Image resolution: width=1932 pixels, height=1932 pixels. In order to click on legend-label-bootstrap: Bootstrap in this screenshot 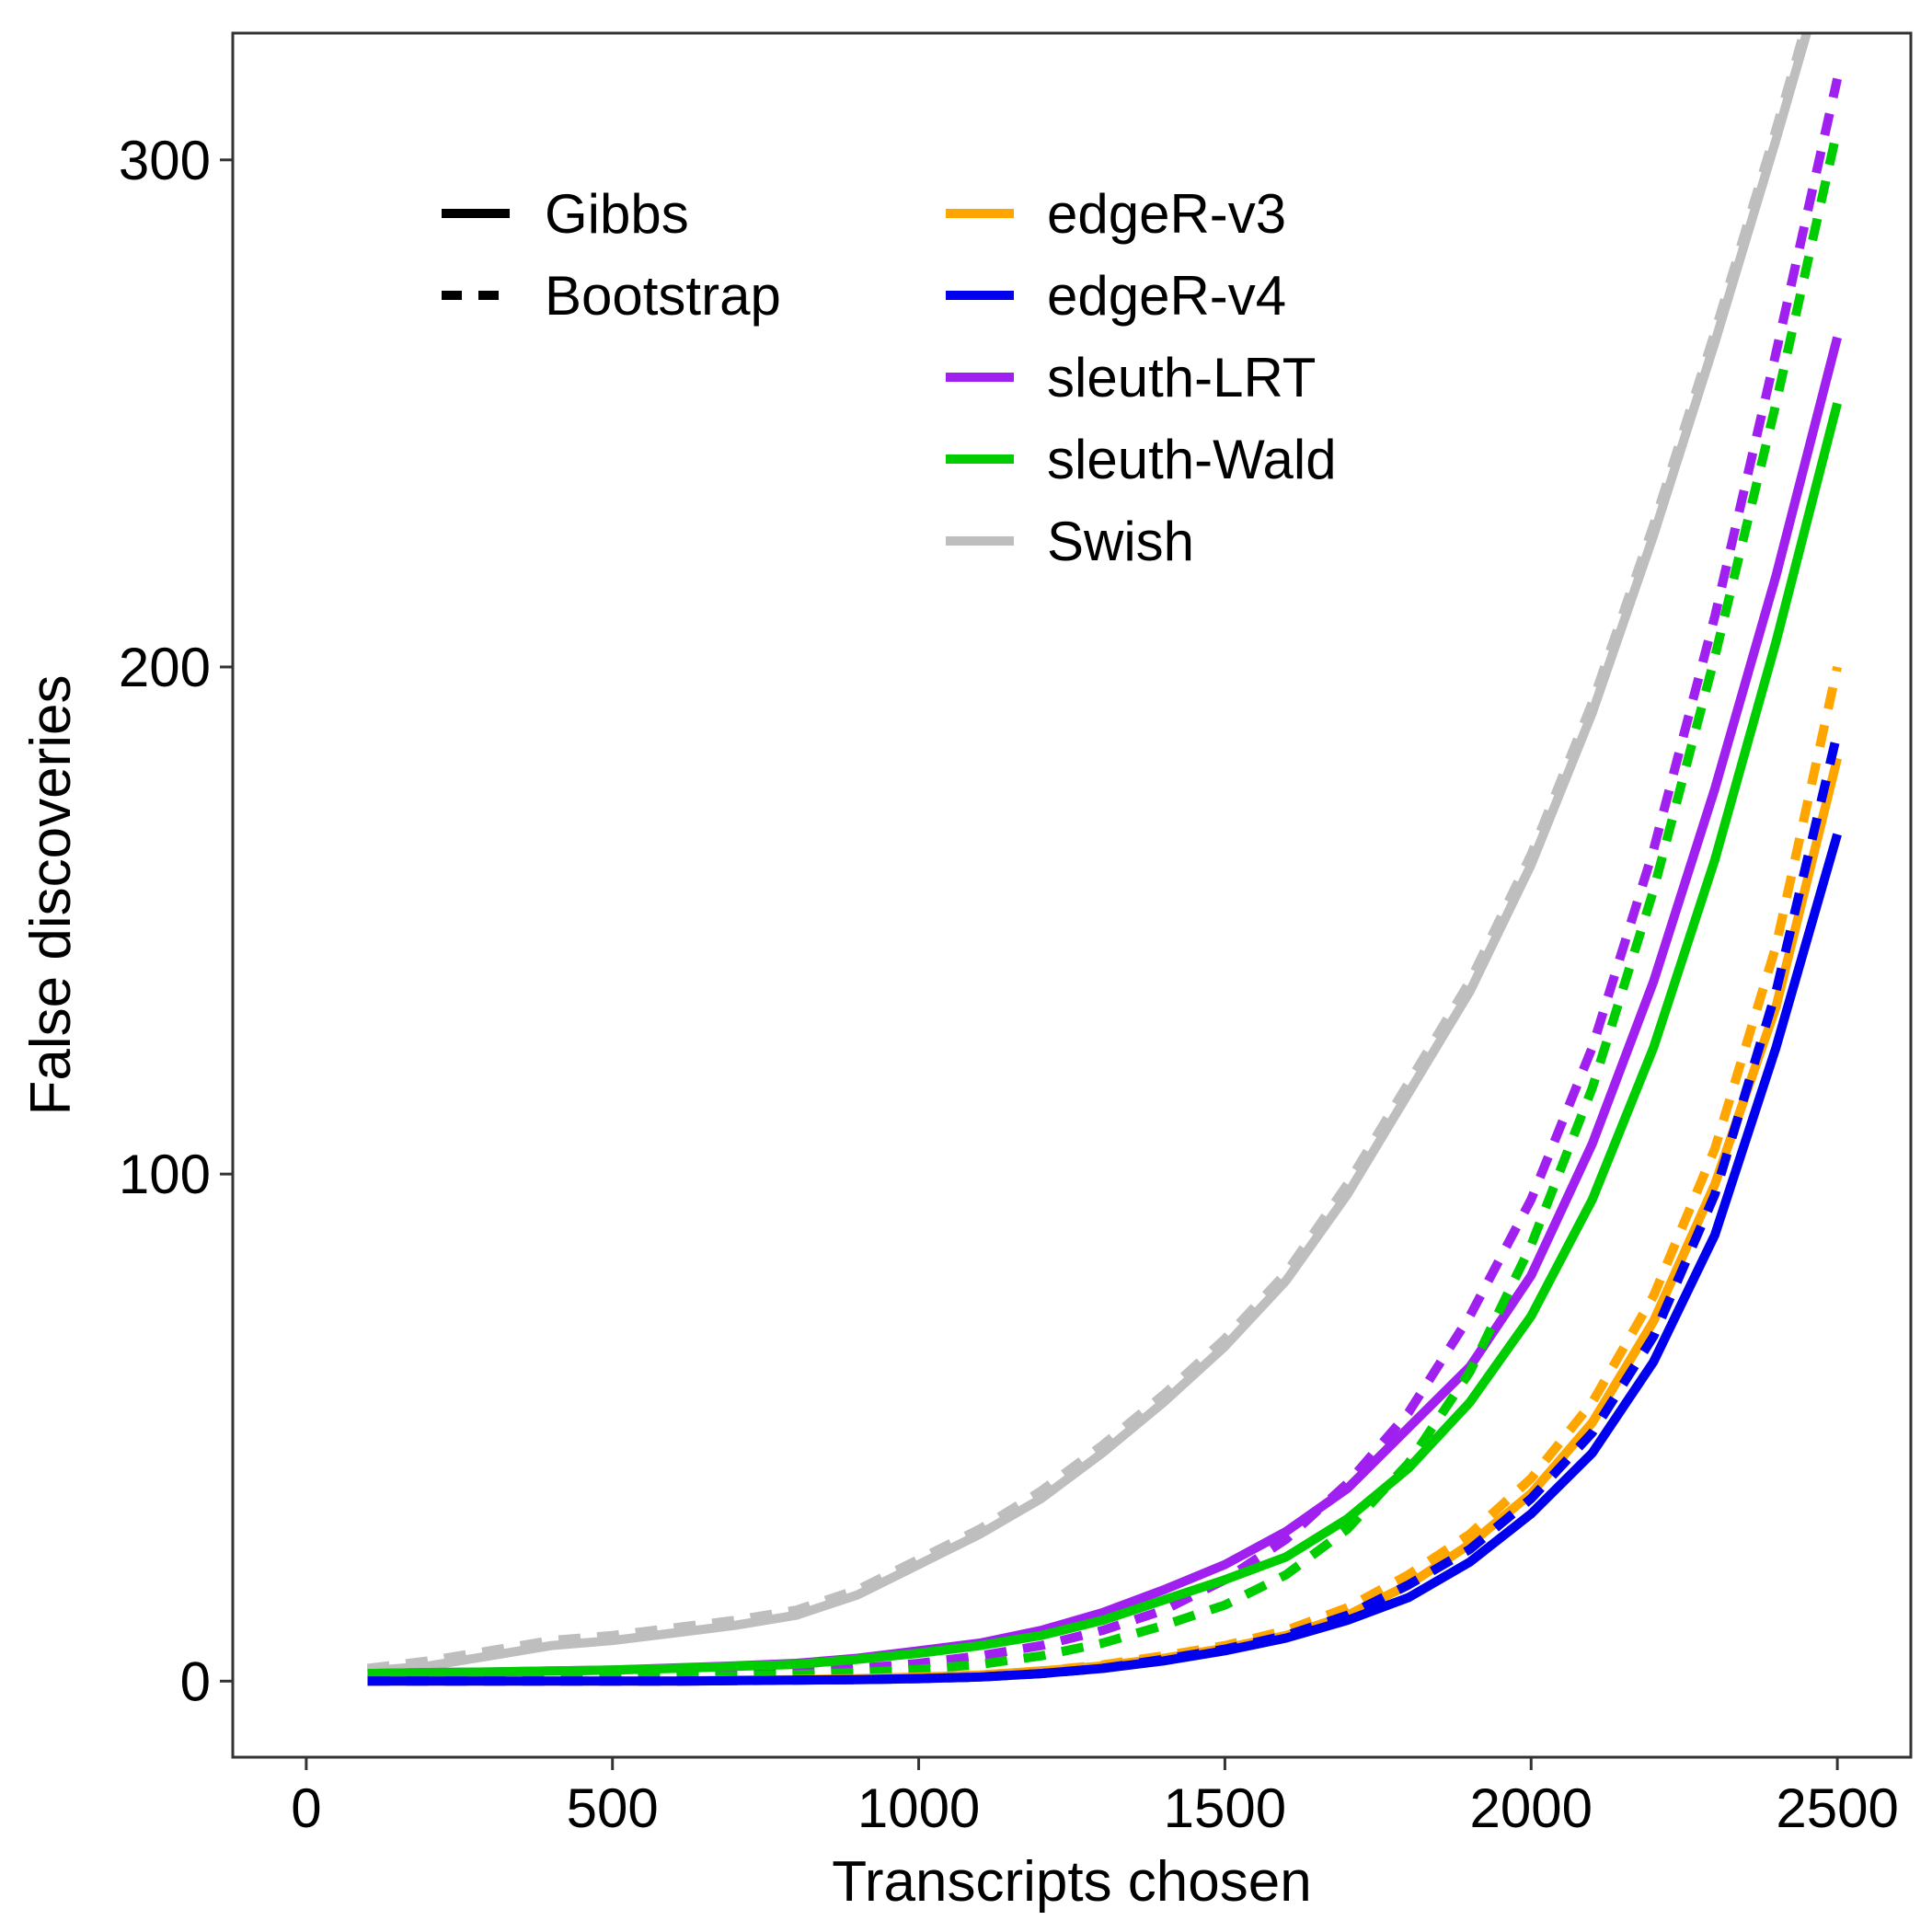, I will do `click(663, 296)`.